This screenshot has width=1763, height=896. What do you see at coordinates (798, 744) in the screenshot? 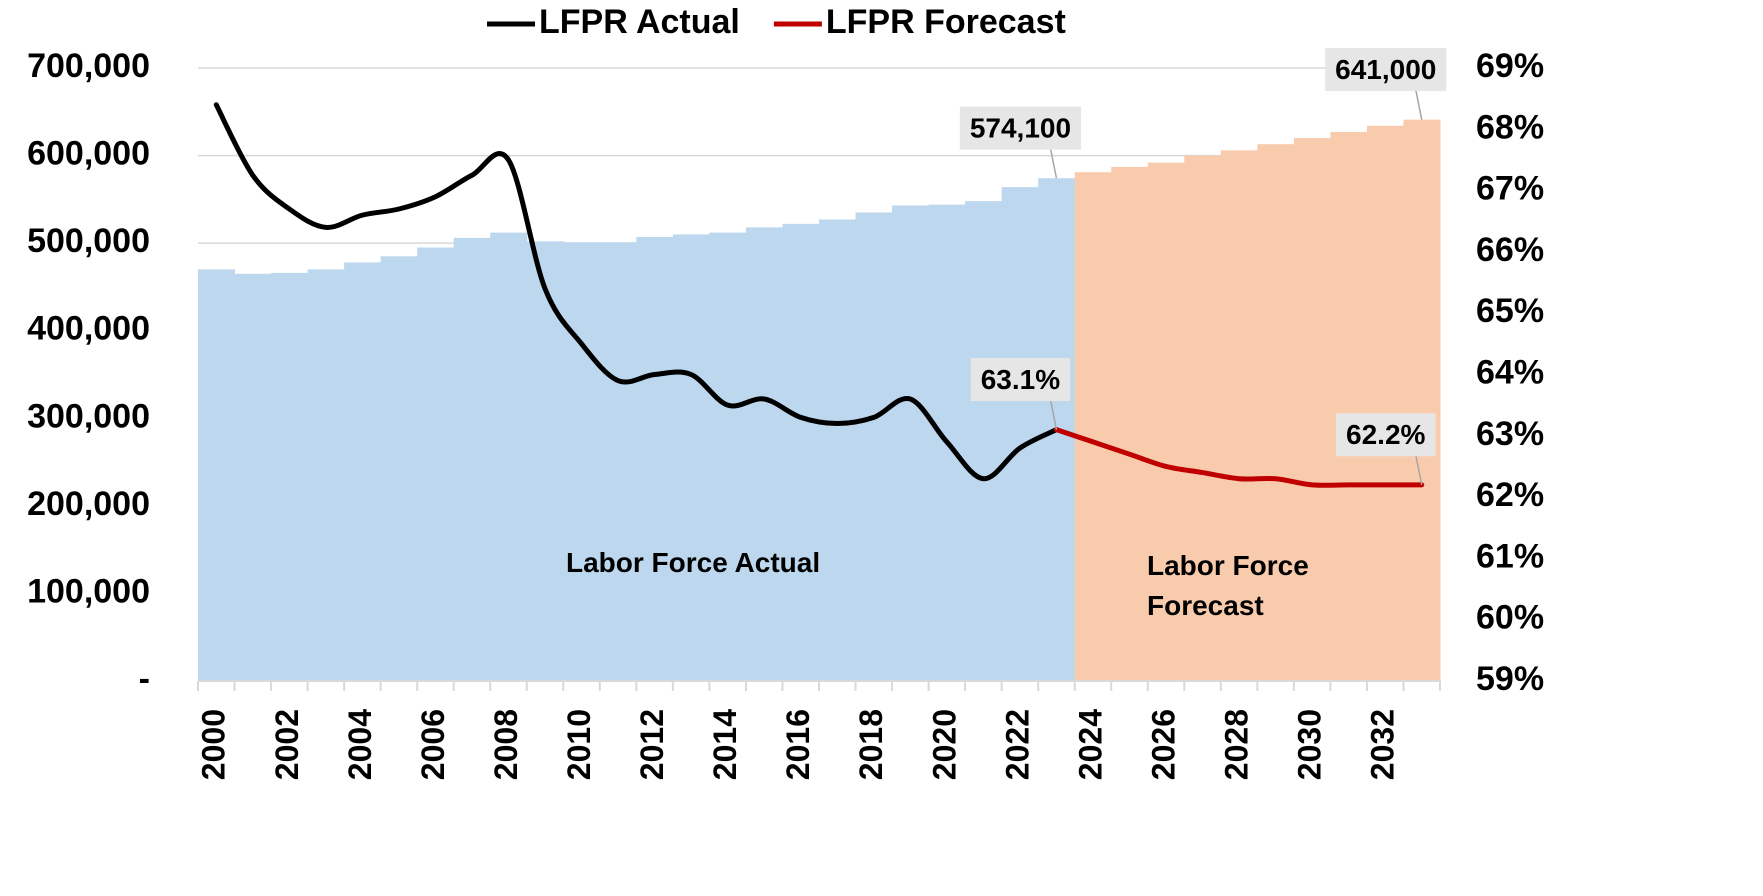
I see `x-tick-label: 2016` at bounding box center [798, 744].